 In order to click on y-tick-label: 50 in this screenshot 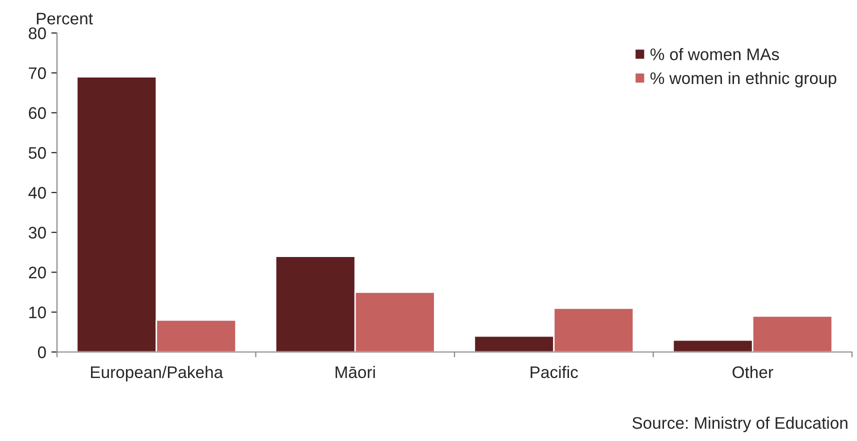, I will do `click(37, 153)`.